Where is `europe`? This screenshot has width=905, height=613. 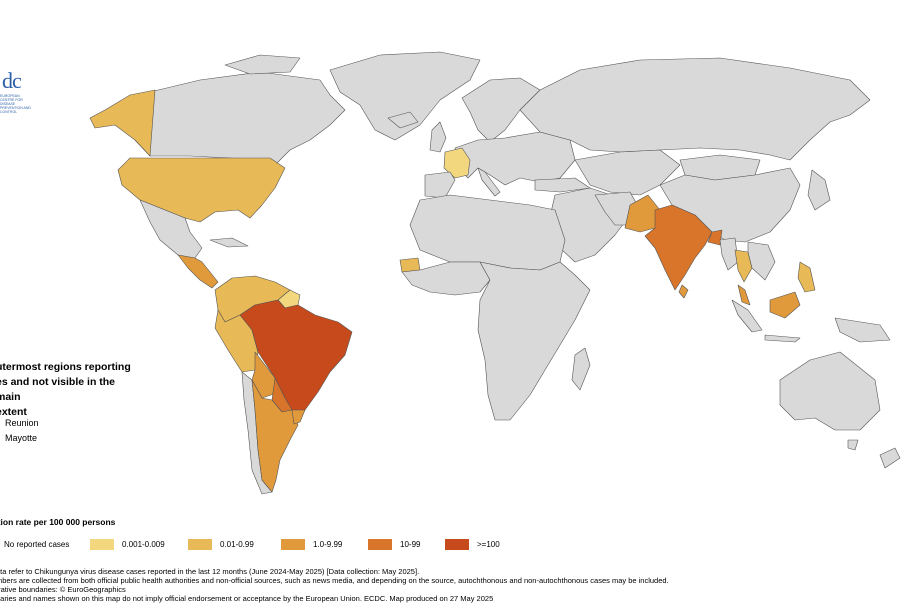 europe is located at coordinates (515, 158).